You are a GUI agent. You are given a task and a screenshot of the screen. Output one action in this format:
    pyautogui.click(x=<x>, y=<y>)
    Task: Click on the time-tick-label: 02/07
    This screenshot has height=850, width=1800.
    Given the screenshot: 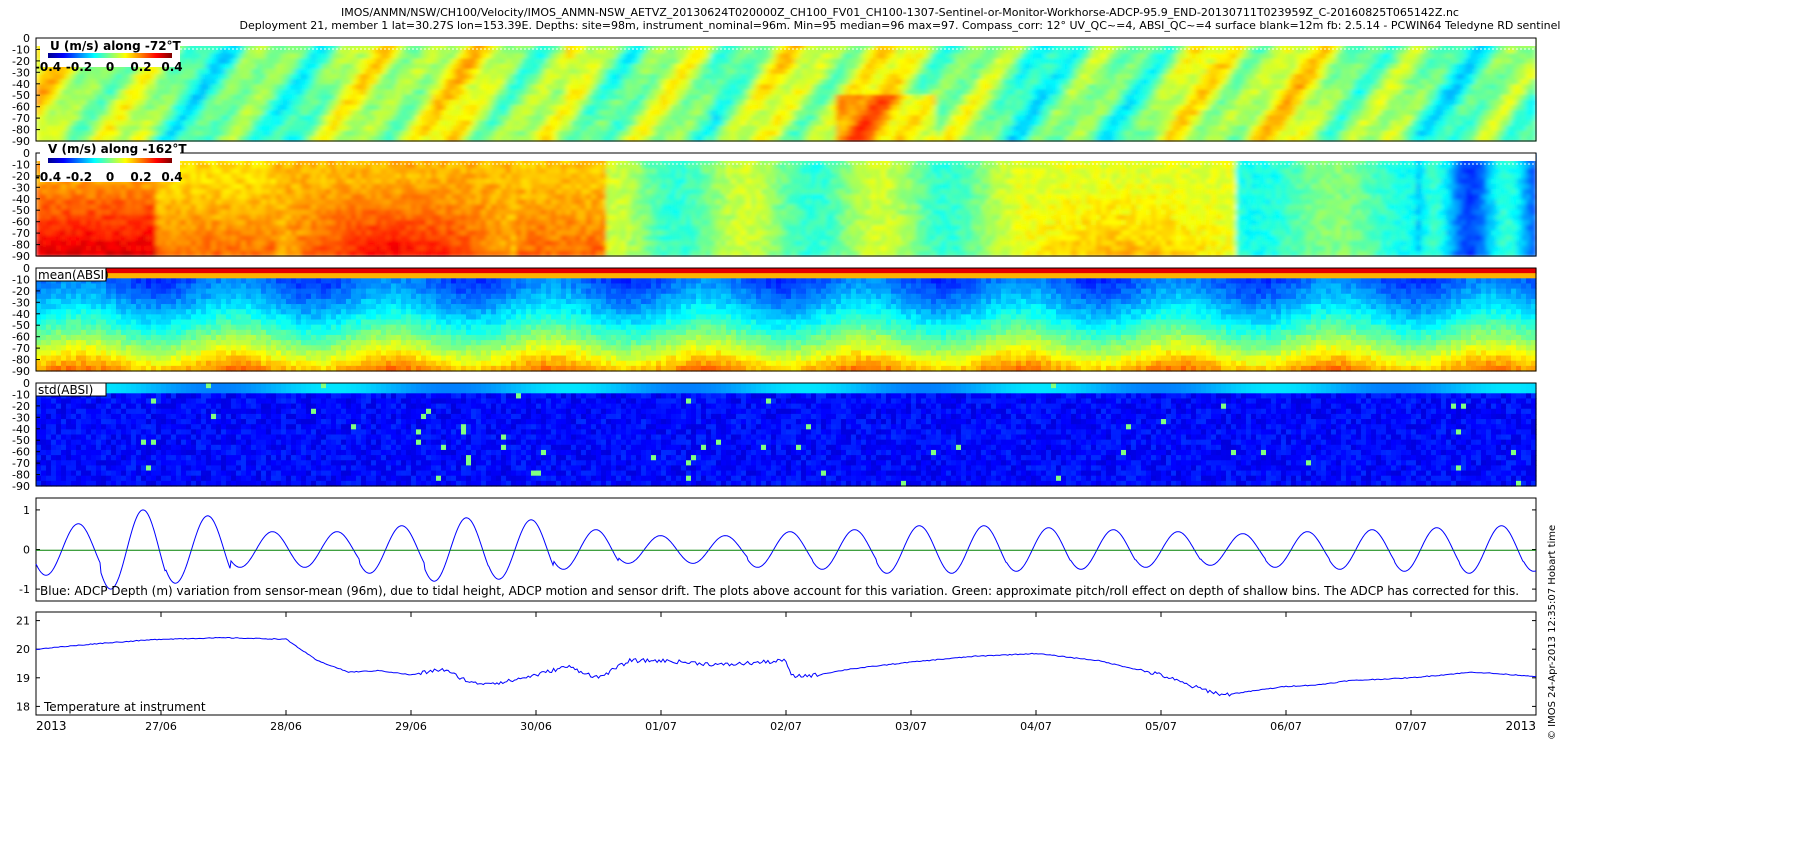 What is the action you would take?
    pyautogui.click(x=786, y=726)
    